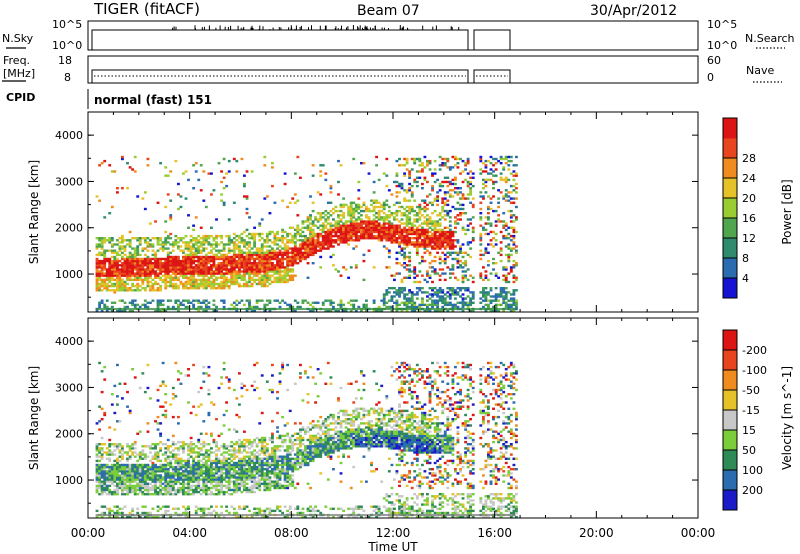 This screenshot has height=554, width=800. What do you see at coordinates (388, 11) in the screenshot?
I see `beam-label: Beam 07` at bounding box center [388, 11].